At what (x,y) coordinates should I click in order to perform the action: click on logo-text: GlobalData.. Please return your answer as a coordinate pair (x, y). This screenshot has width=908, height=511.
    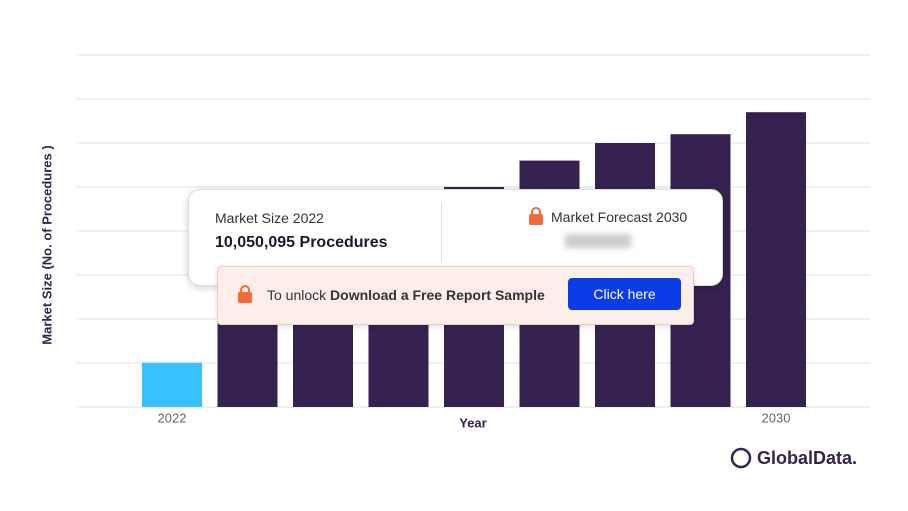
    Looking at the image, I should click on (807, 458).